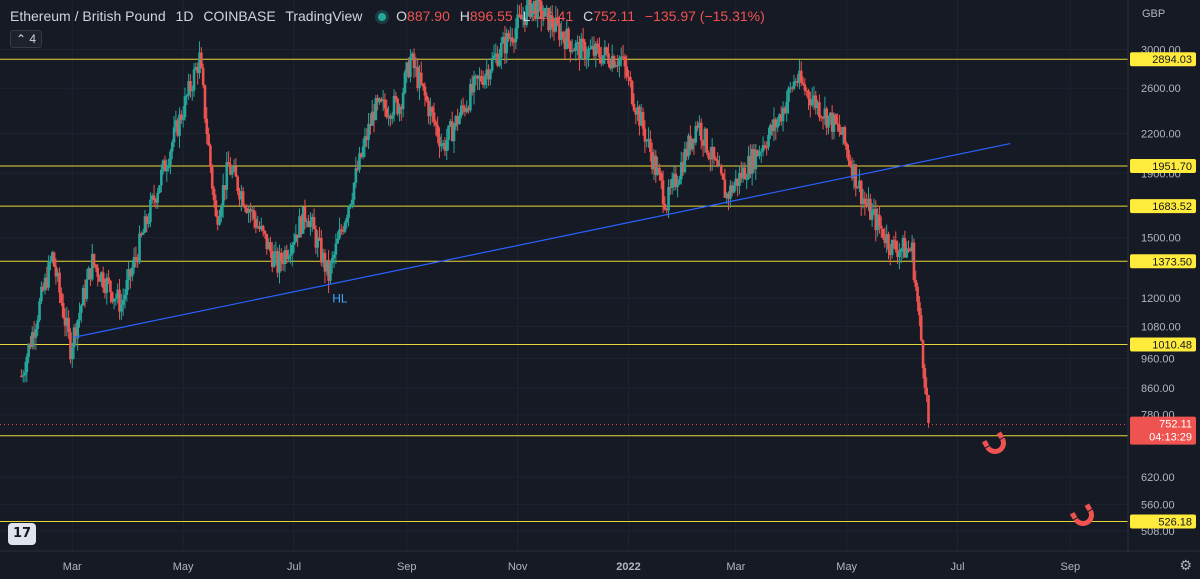 This screenshot has height=579, width=1200. I want to click on level-price-label: 1951.70, so click(1172, 167).